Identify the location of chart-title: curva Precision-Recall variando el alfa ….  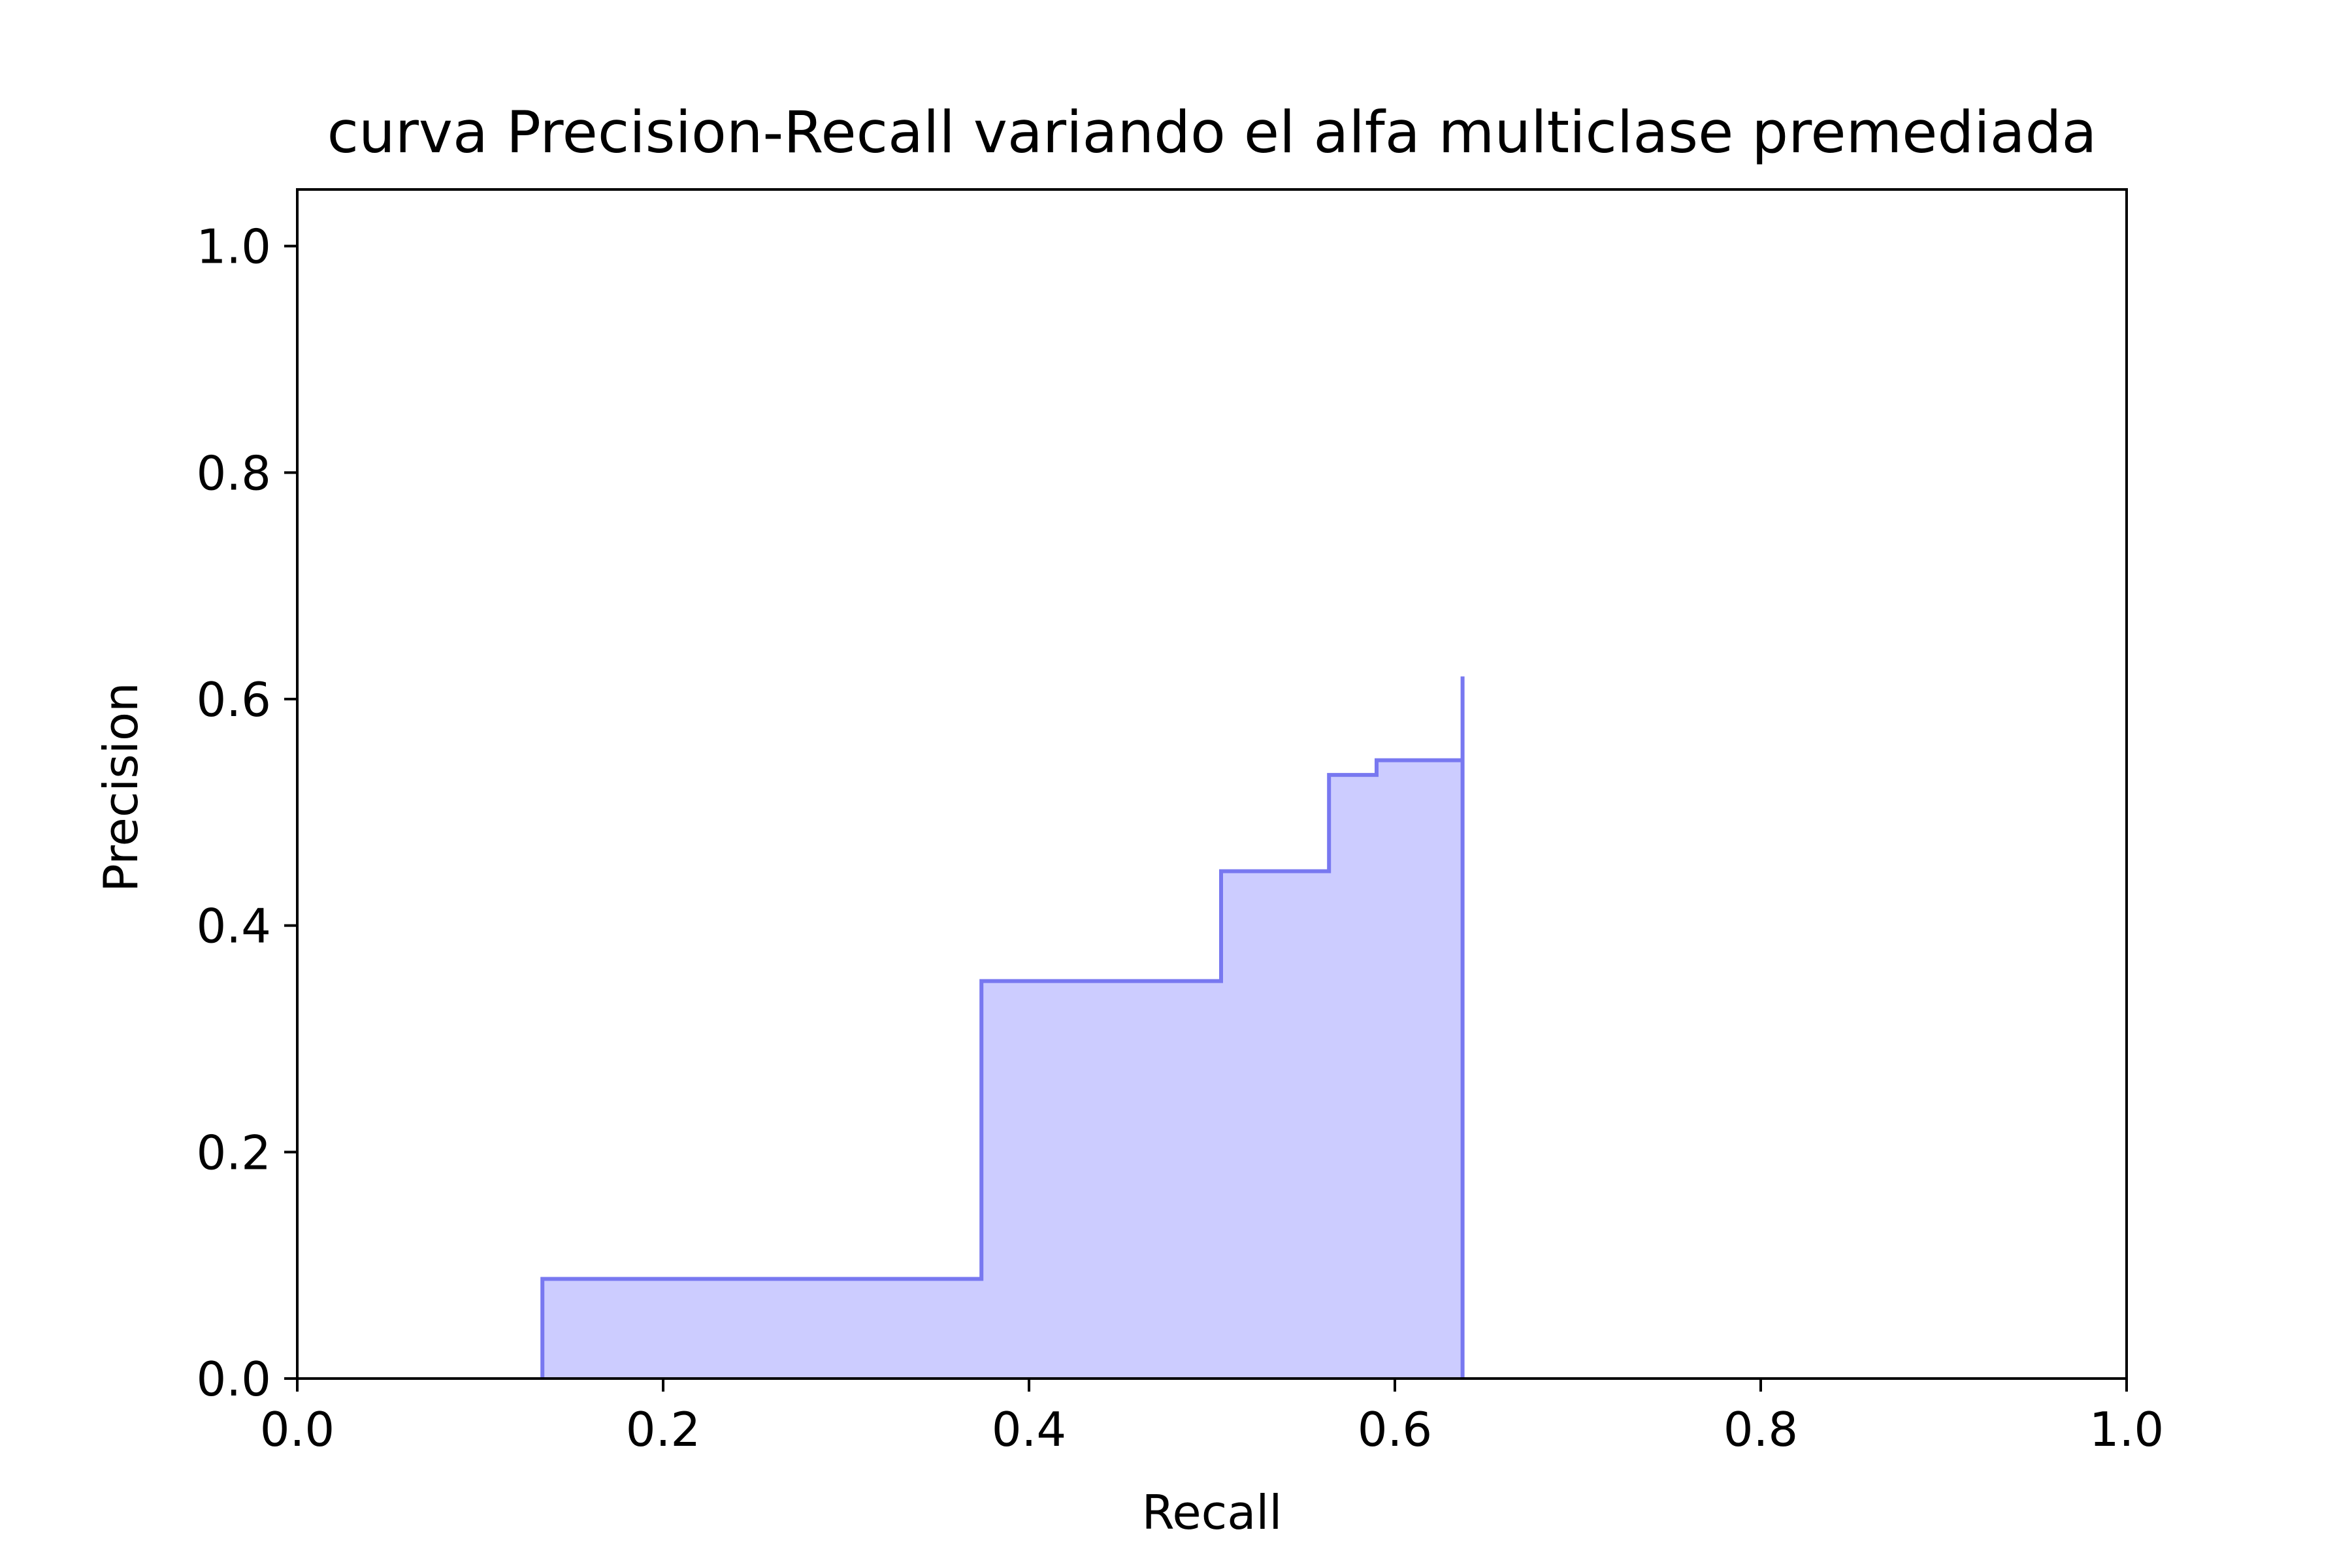
(1212, 132).